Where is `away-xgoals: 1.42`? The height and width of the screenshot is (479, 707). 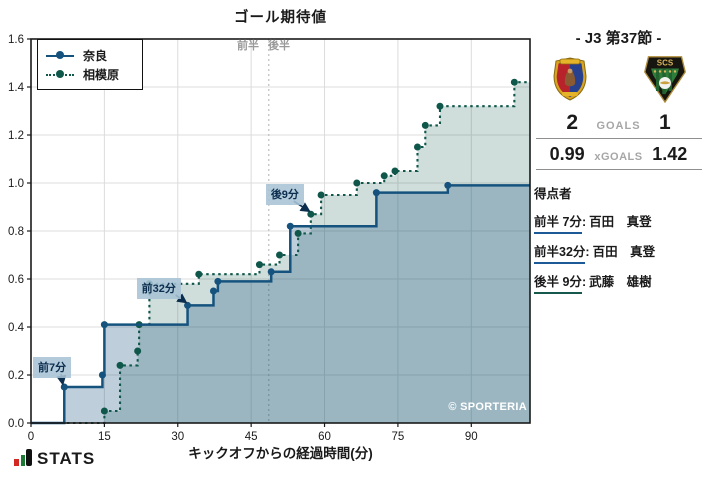 away-xgoals: 1.42 is located at coordinates (670, 154).